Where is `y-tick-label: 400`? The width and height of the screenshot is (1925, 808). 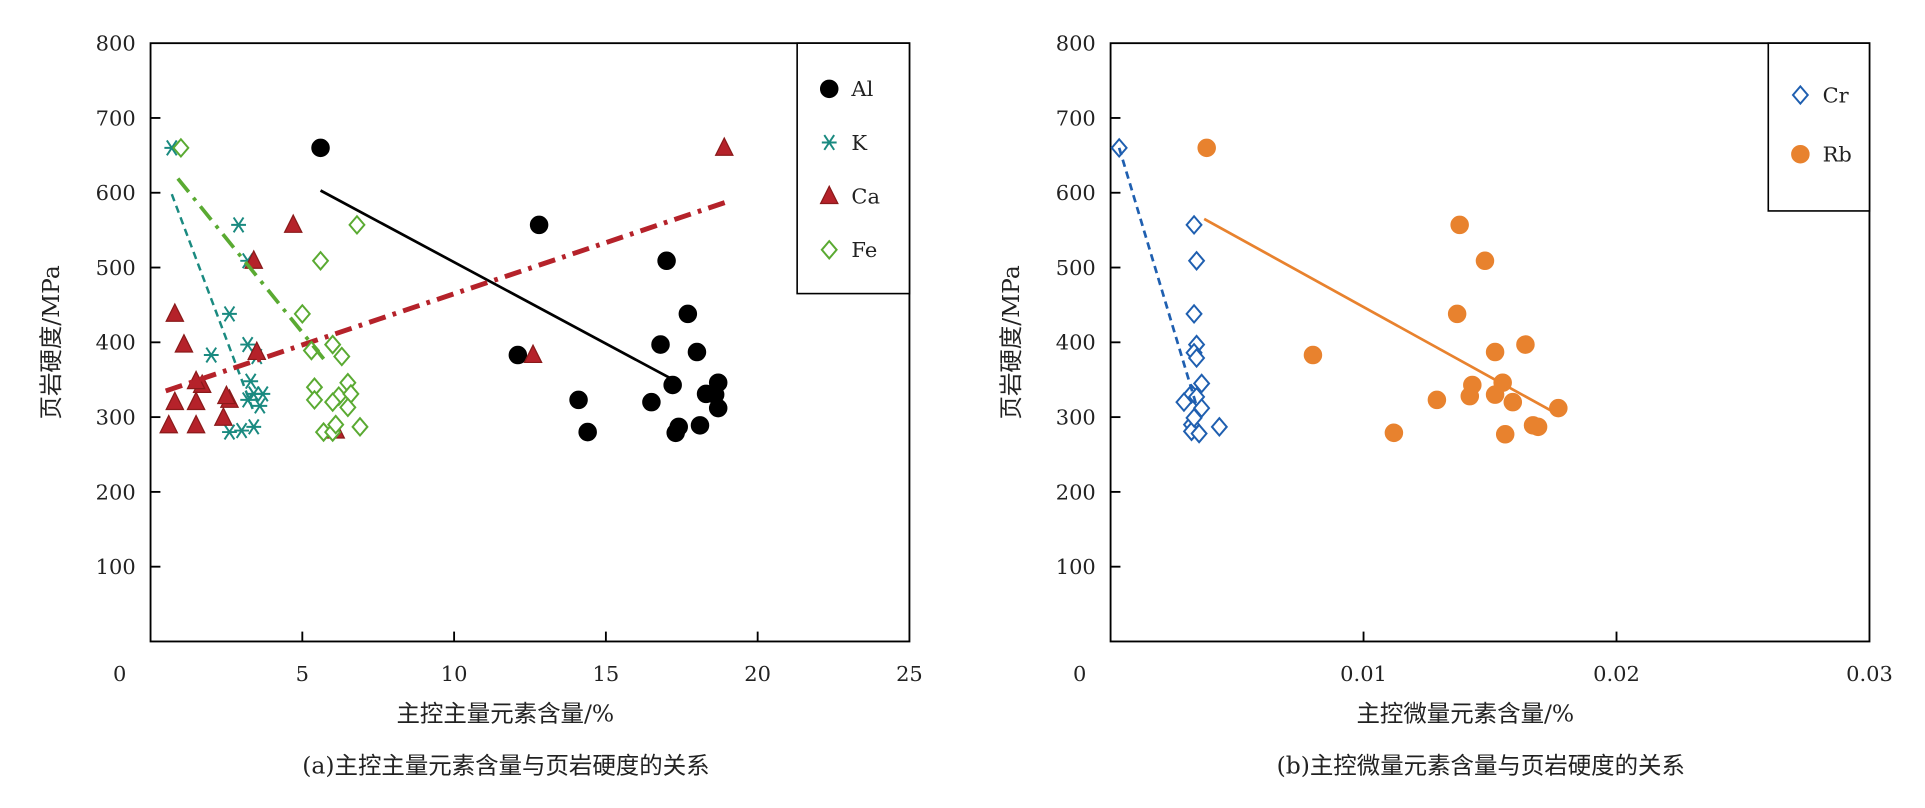 y-tick-label: 400 is located at coordinates (1076, 343).